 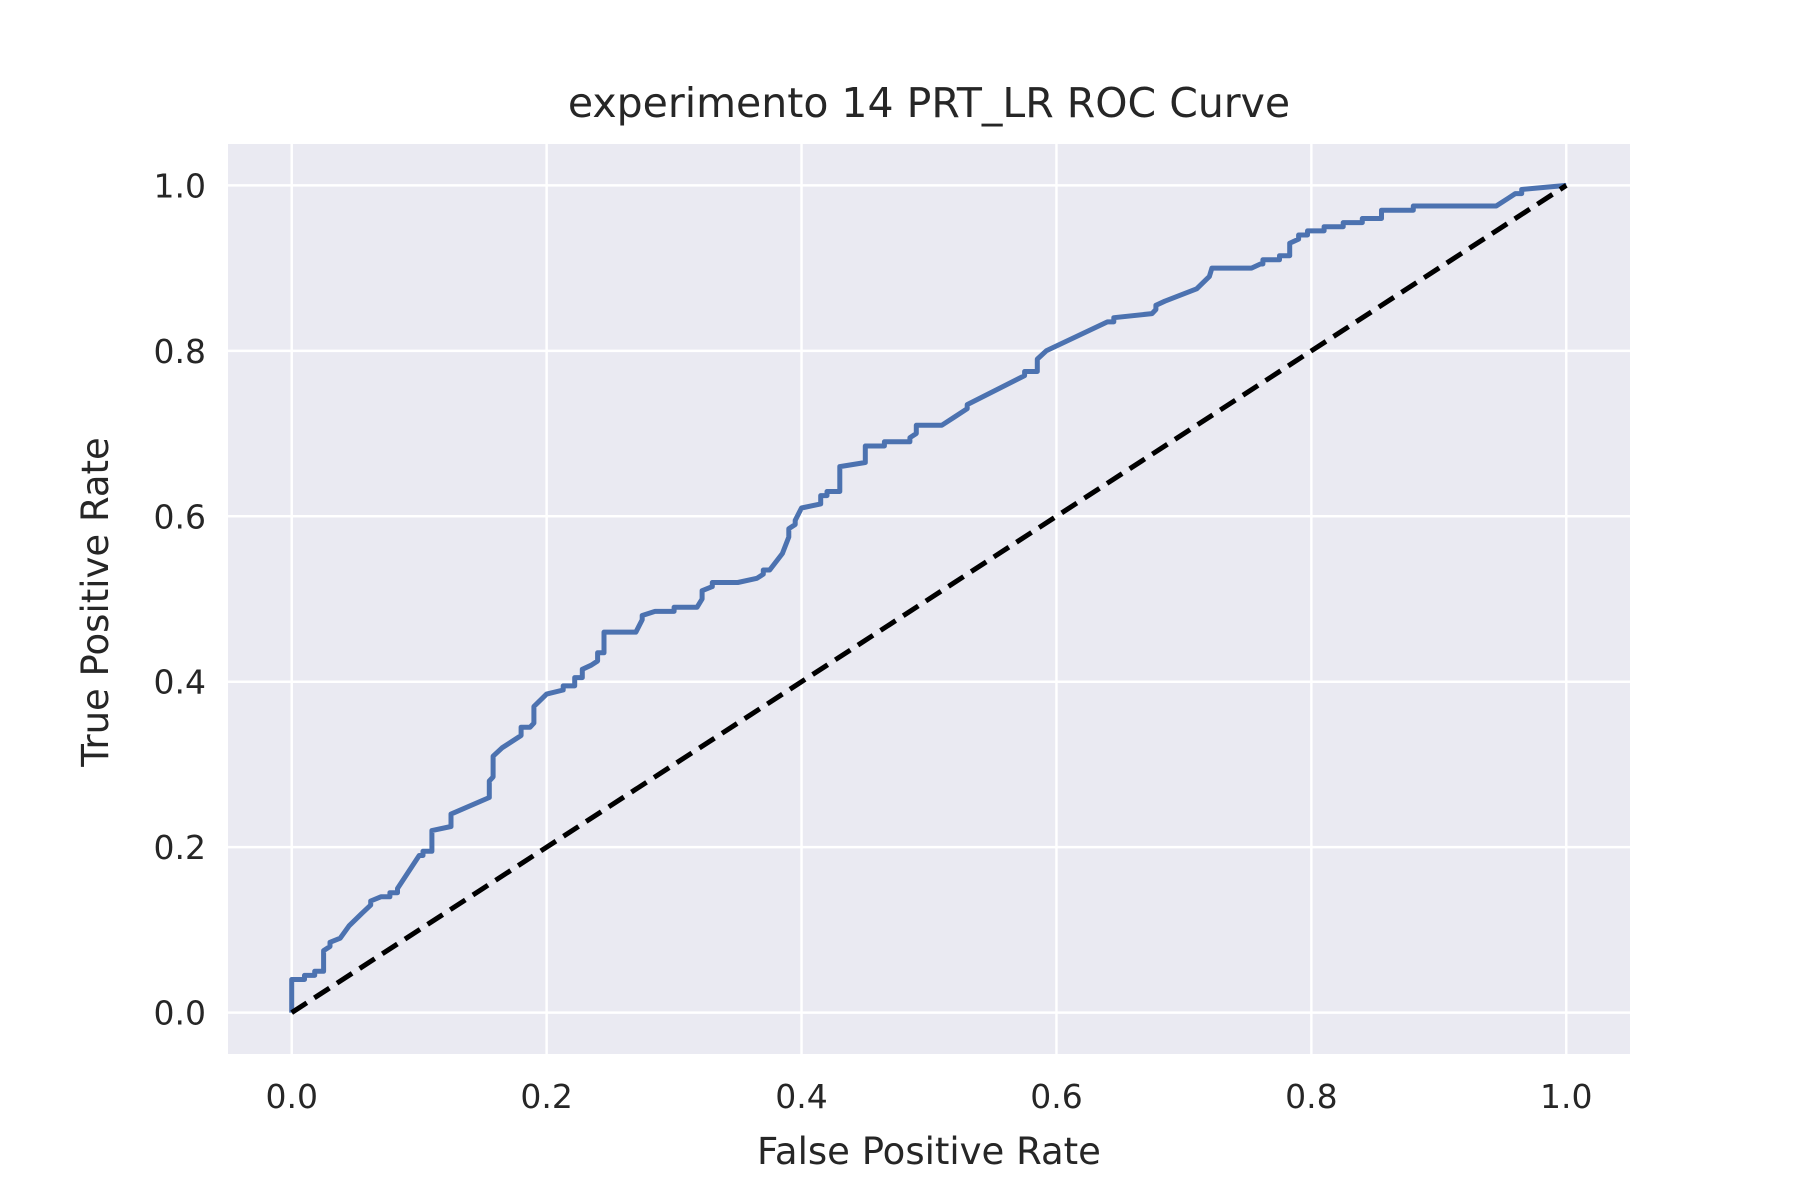 What do you see at coordinates (180, 516) in the screenshot?
I see `y-tick-label: 0.6` at bounding box center [180, 516].